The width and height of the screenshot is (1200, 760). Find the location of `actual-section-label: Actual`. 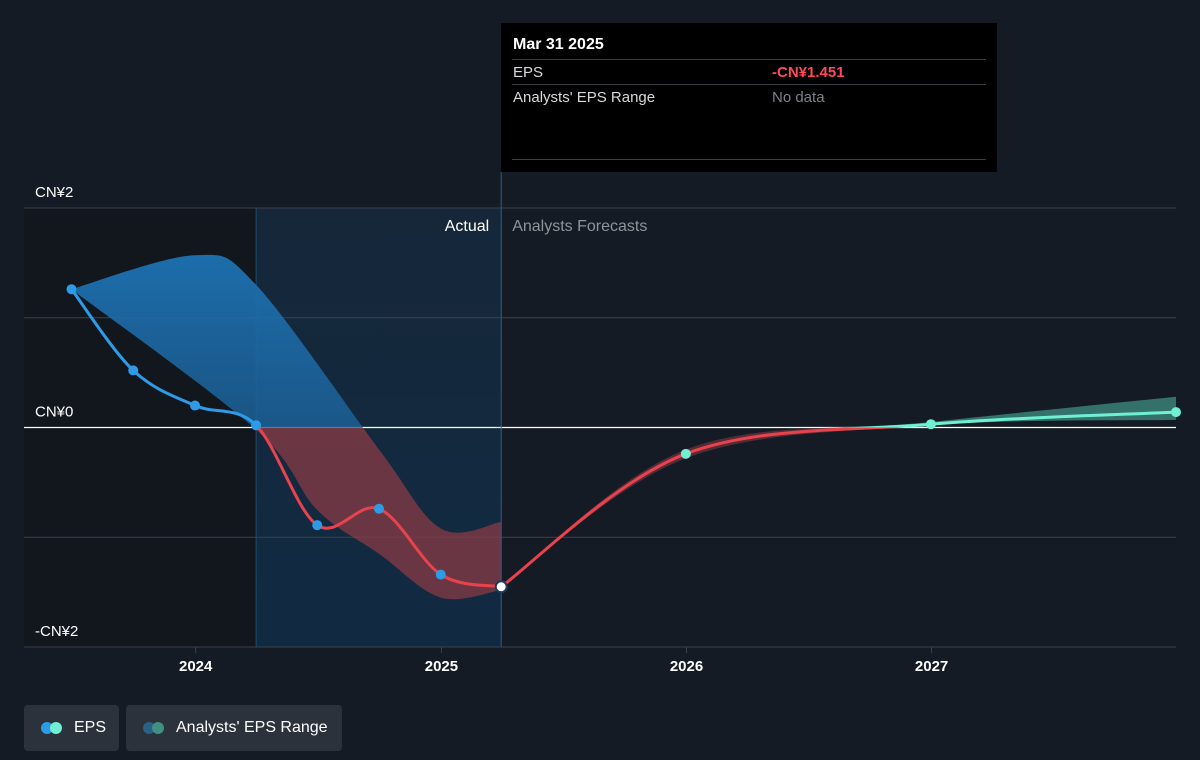

actual-section-label: Actual is located at coordinates (467, 226).